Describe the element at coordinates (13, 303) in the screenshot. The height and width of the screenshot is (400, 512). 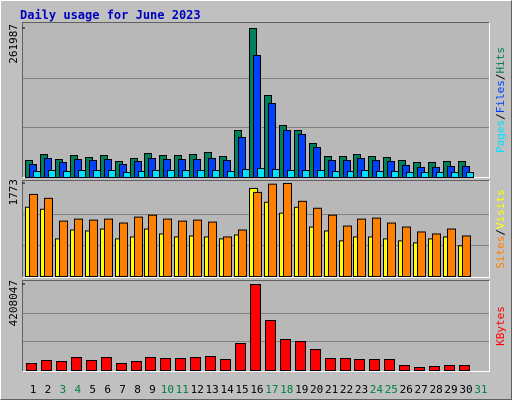
I see `y-tick-label: 4208047` at that location.